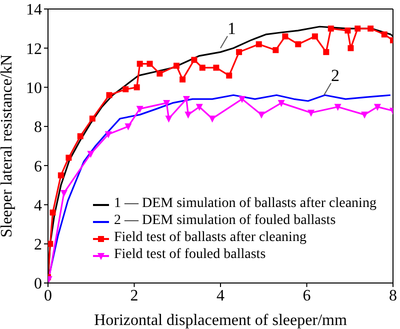 The width and height of the screenshot is (400, 329). What do you see at coordinates (34, 88) in the screenshot?
I see `y-tick-label: 10` at bounding box center [34, 88].